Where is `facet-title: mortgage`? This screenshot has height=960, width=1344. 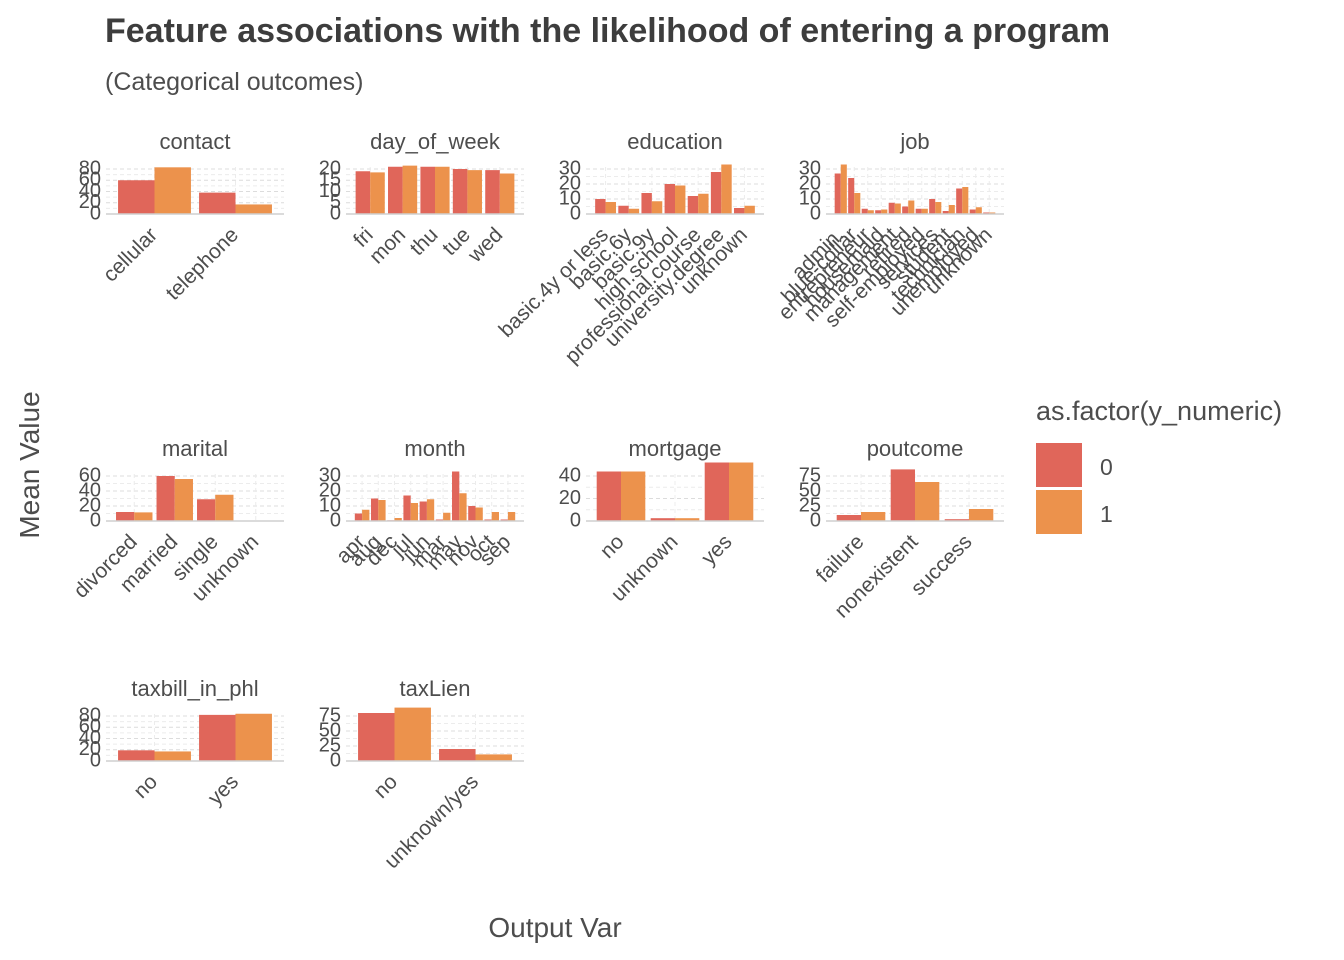
facet-title: mortgage is located at coordinates (675, 448).